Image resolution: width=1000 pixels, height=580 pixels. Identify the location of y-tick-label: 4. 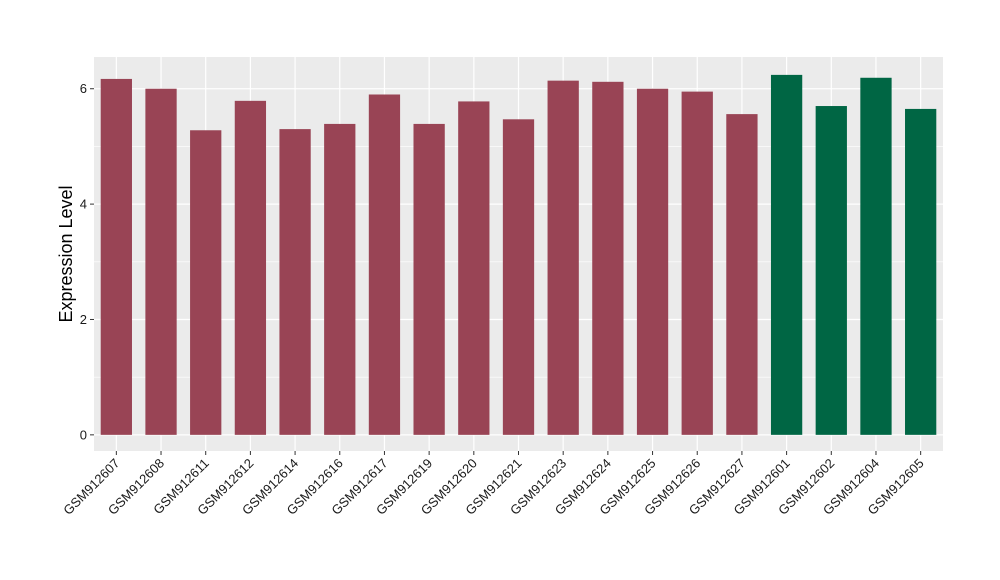
(83, 204).